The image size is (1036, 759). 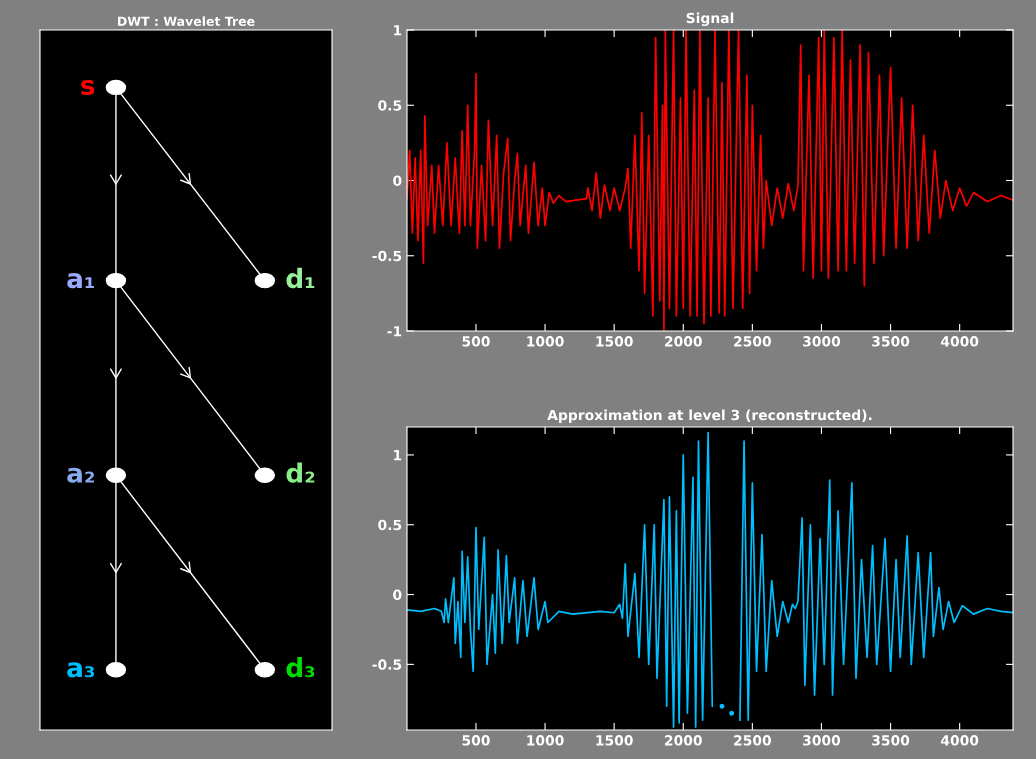 I want to click on text: s, so click(x=88, y=87).